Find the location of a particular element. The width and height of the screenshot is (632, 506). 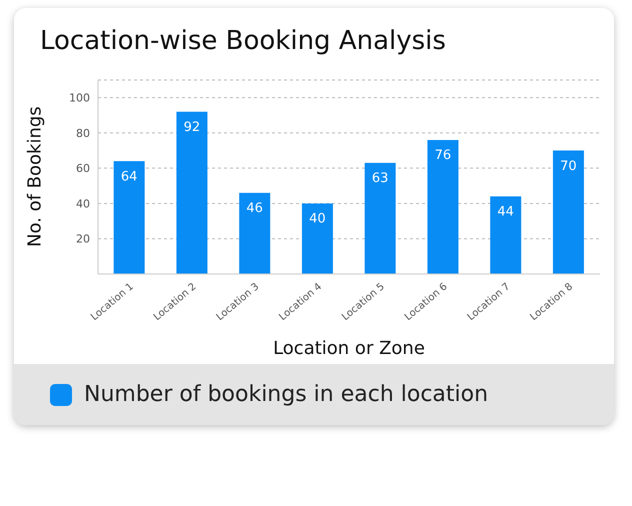

y-tick-label: 40 is located at coordinates (83, 203).